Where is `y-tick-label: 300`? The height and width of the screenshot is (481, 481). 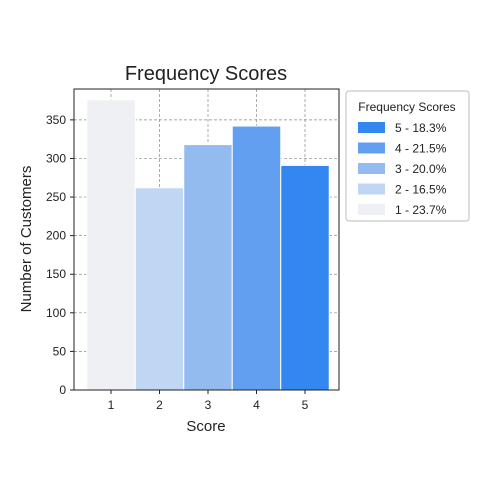 y-tick-label: 300 is located at coordinates (56, 158).